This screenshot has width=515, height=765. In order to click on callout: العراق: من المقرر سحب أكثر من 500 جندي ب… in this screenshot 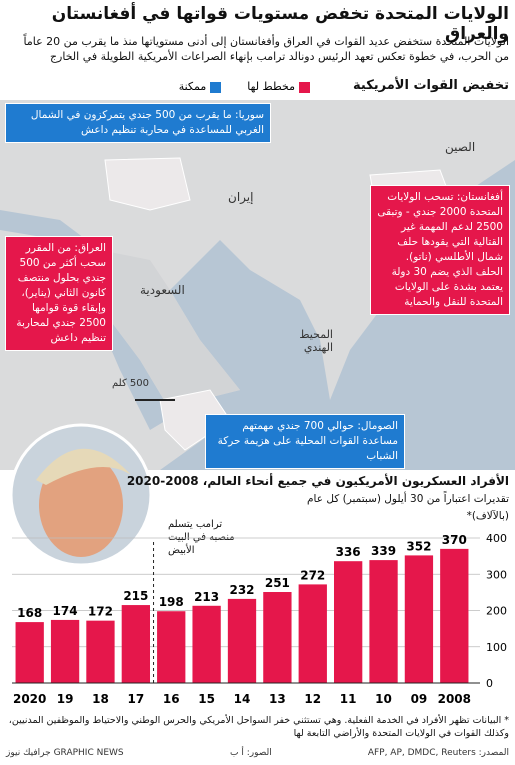, I will do `click(59, 293)`.